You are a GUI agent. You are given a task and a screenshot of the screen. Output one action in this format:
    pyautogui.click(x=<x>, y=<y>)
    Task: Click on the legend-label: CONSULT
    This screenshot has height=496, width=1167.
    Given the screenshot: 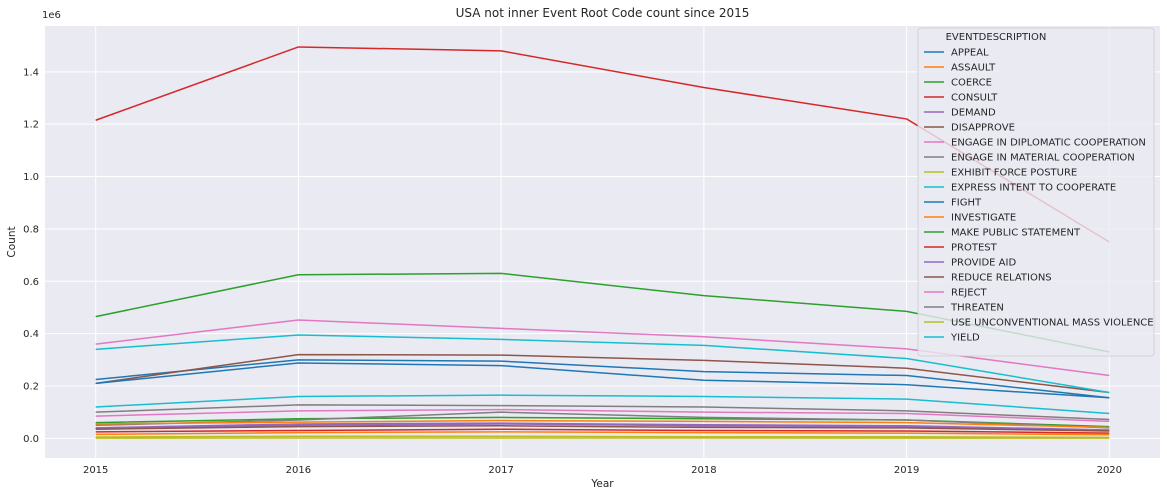 What is the action you would take?
    pyautogui.click(x=974, y=98)
    